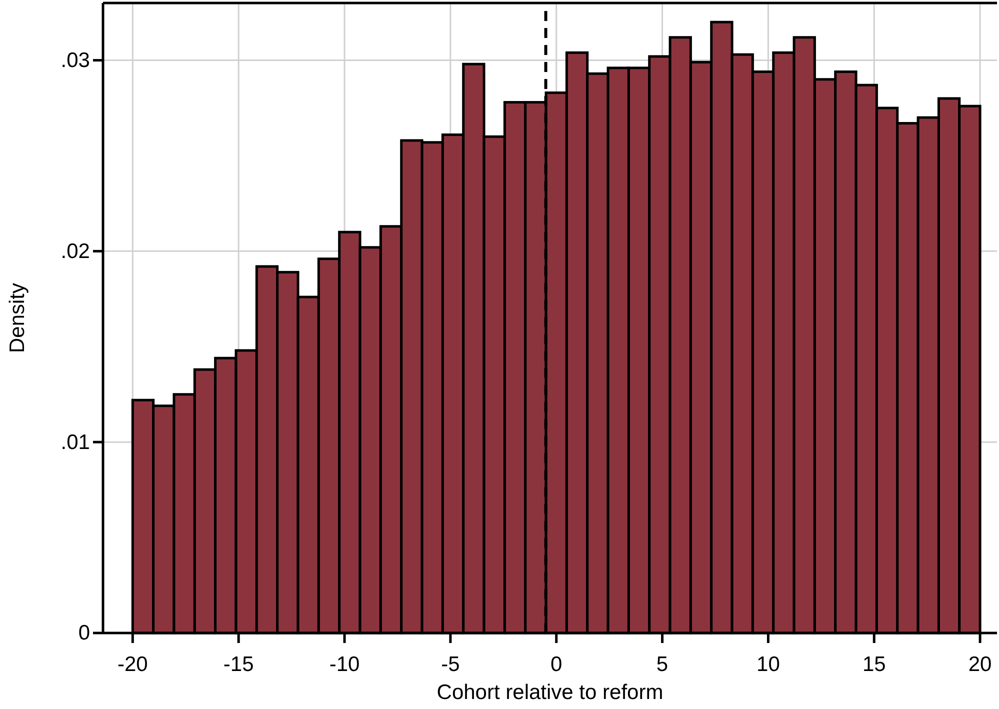  I want to click on x-tick-label: 20, so click(980, 664).